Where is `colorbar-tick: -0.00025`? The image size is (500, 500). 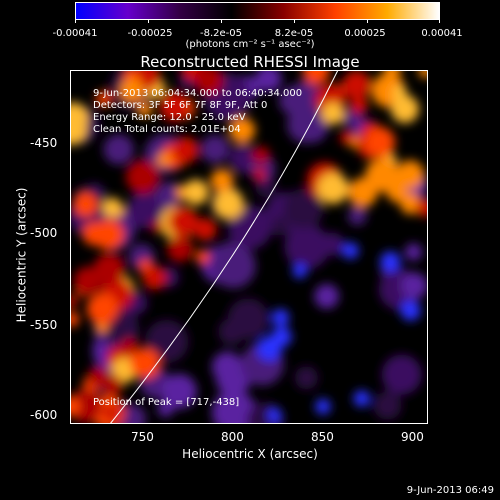
colorbar-tick: -0.00025 is located at coordinates (150, 33).